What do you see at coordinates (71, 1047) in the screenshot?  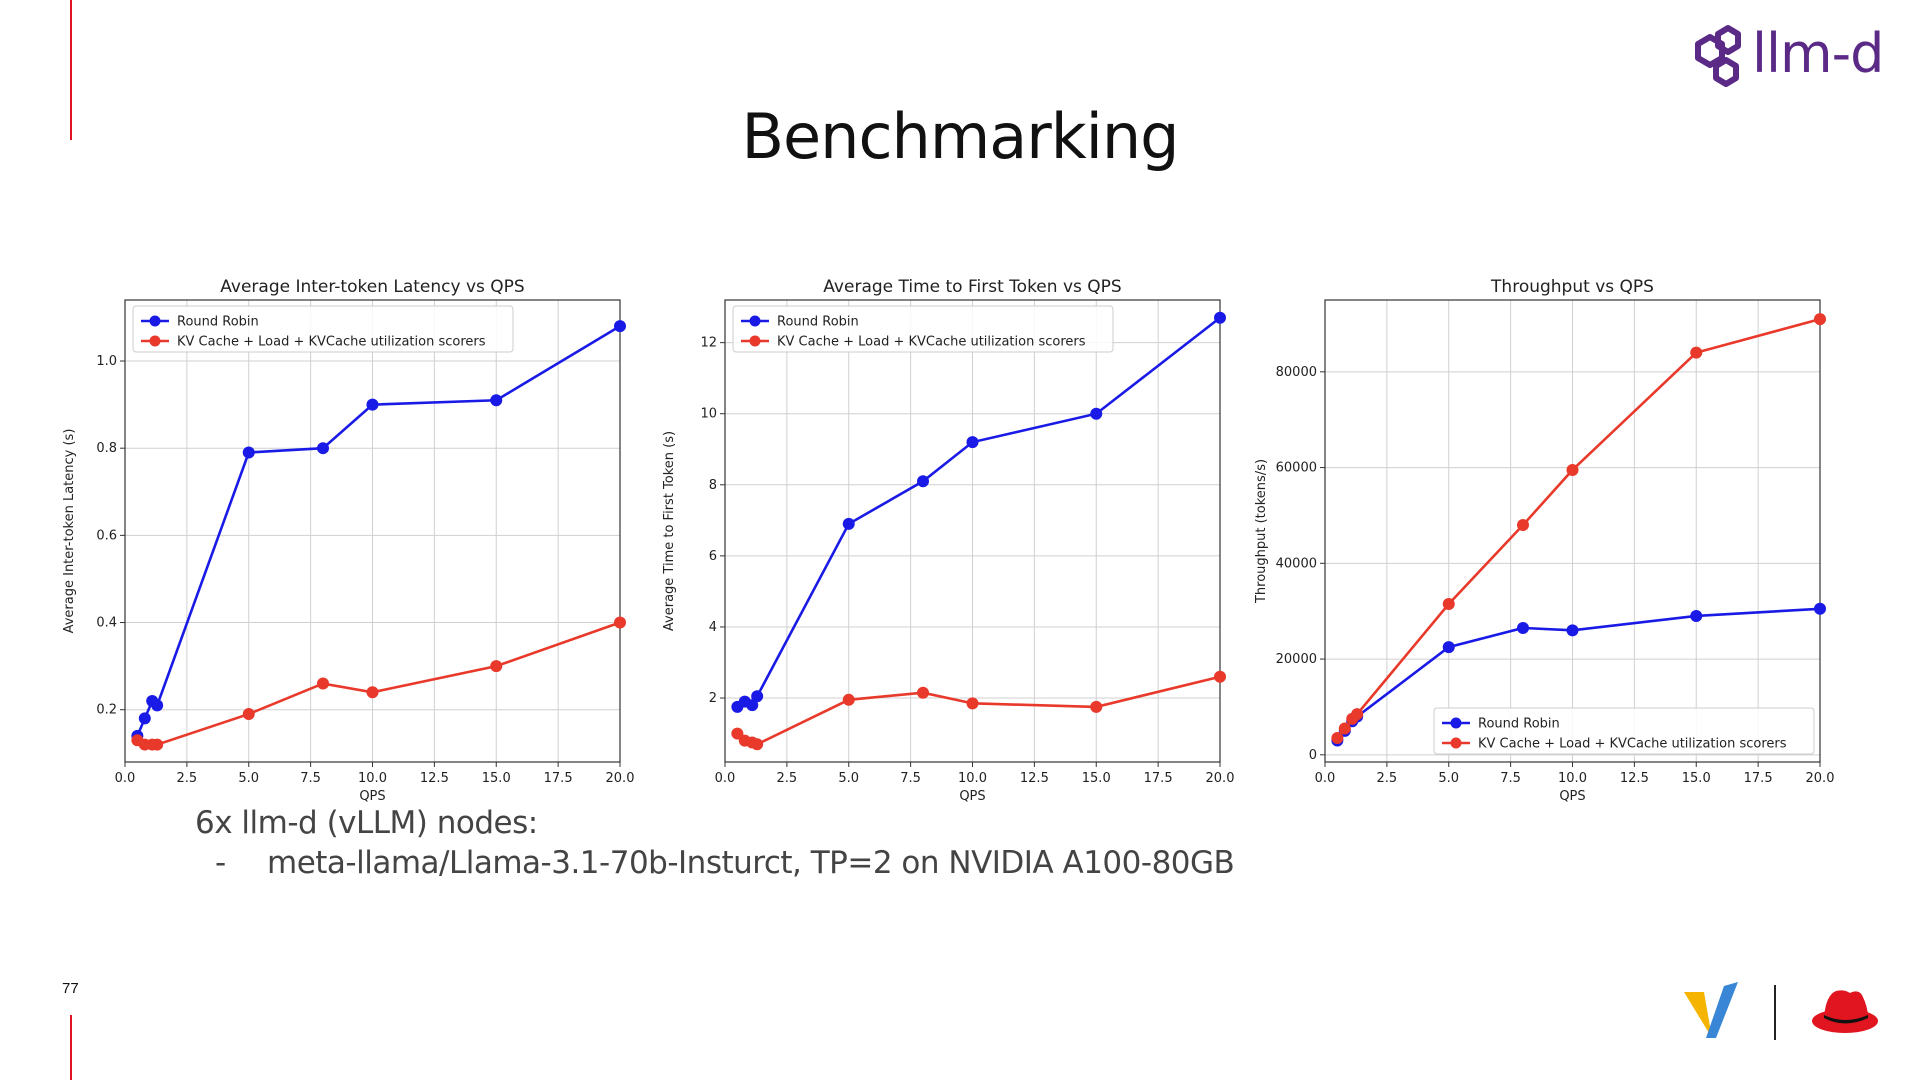 I see `accent-line-bottom` at bounding box center [71, 1047].